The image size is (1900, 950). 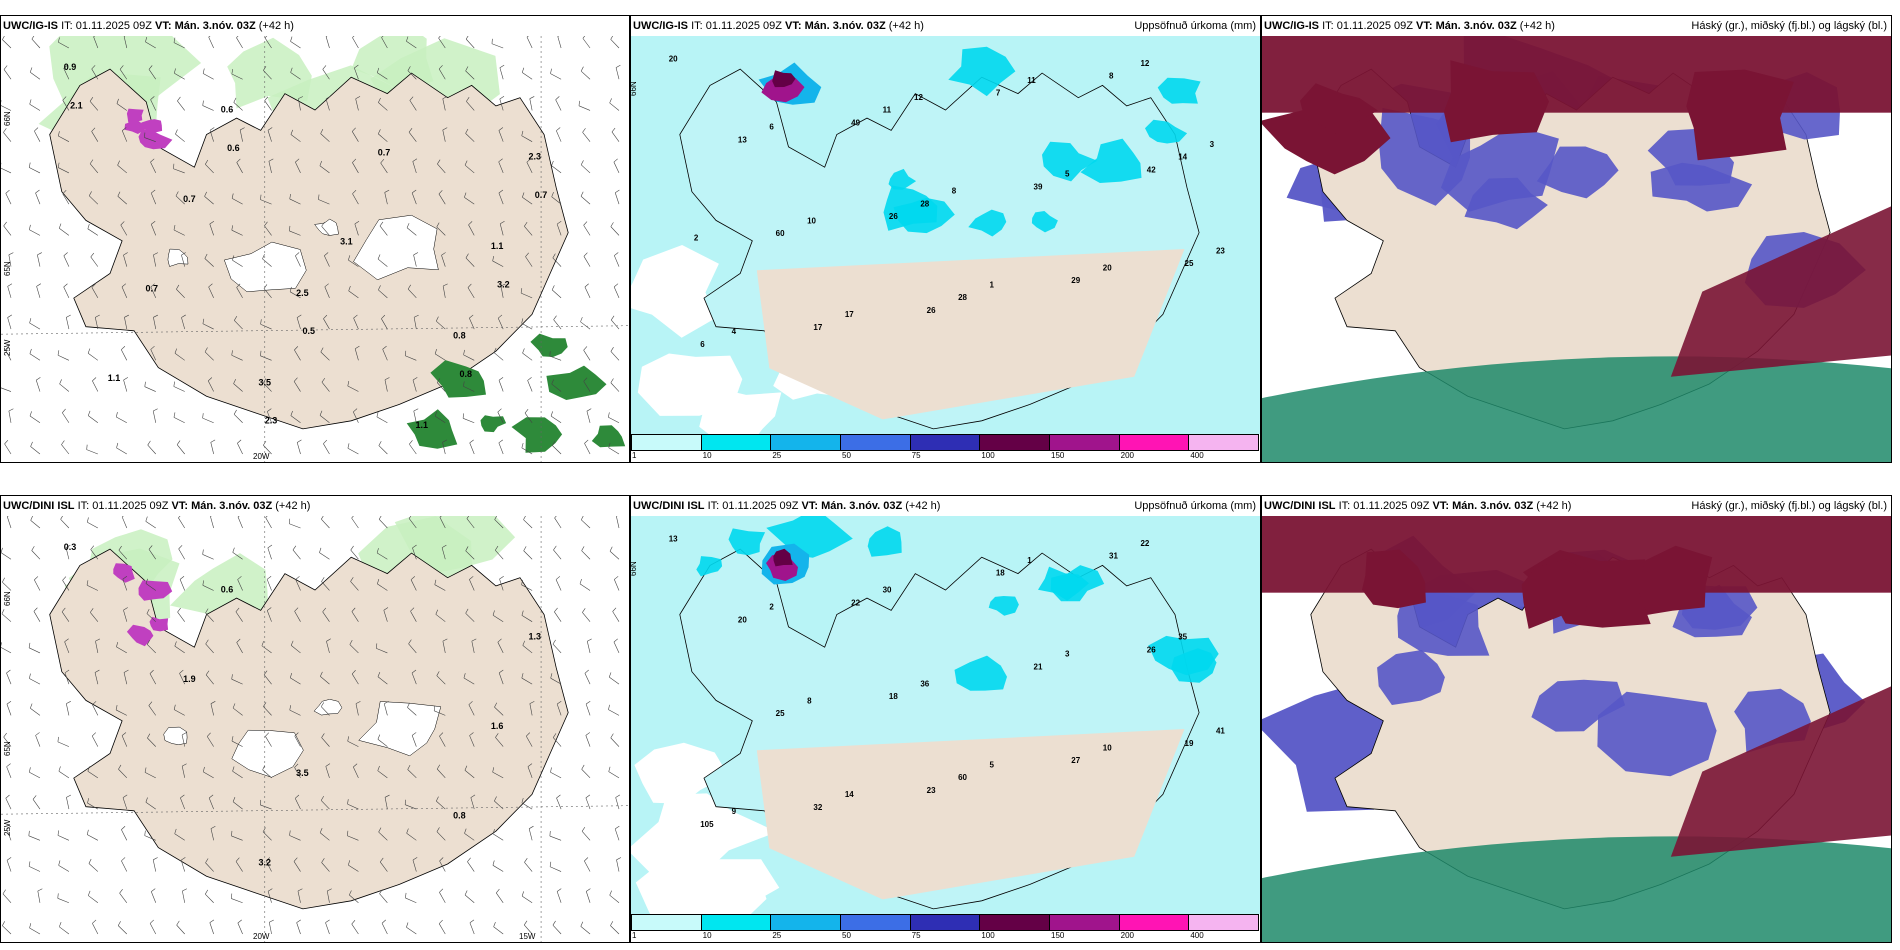 What do you see at coordinates (189, 199) in the screenshot?
I see `wind-value-label: 0.7` at bounding box center [189, 199].